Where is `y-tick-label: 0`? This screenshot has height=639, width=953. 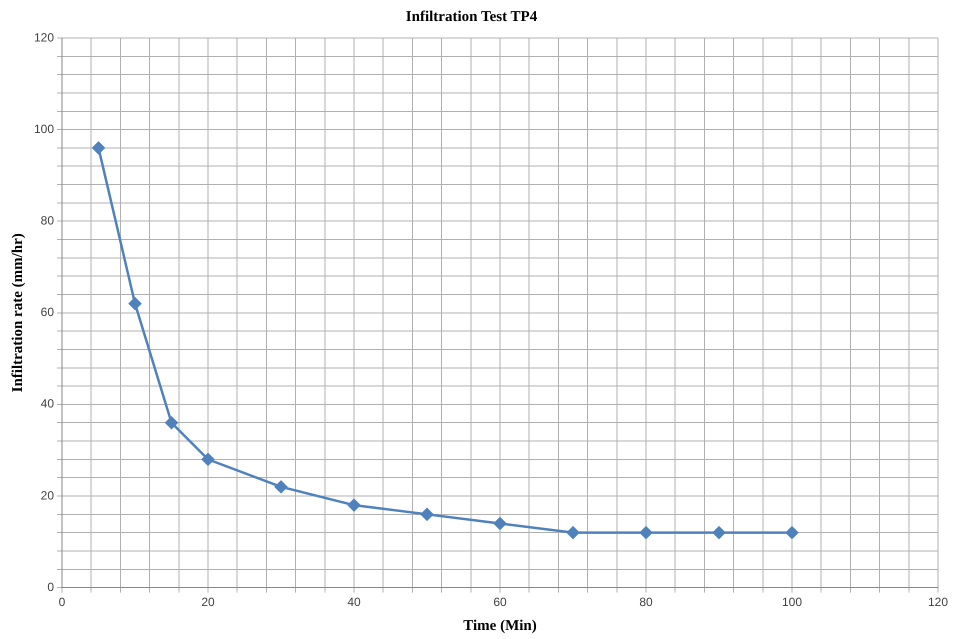
y-tick-label: 0 is located at coordinates (50, 587).